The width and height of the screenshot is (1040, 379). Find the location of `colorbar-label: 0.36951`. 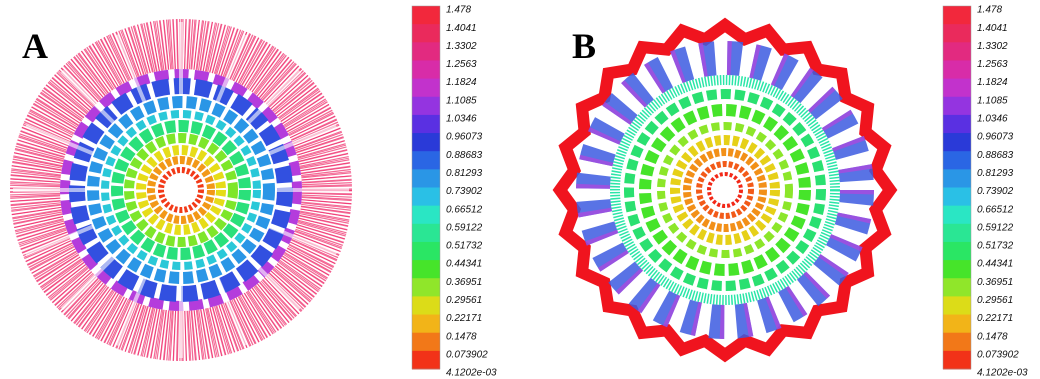

colorbar-label: 0.36951 is located at coordinates (464, 282).